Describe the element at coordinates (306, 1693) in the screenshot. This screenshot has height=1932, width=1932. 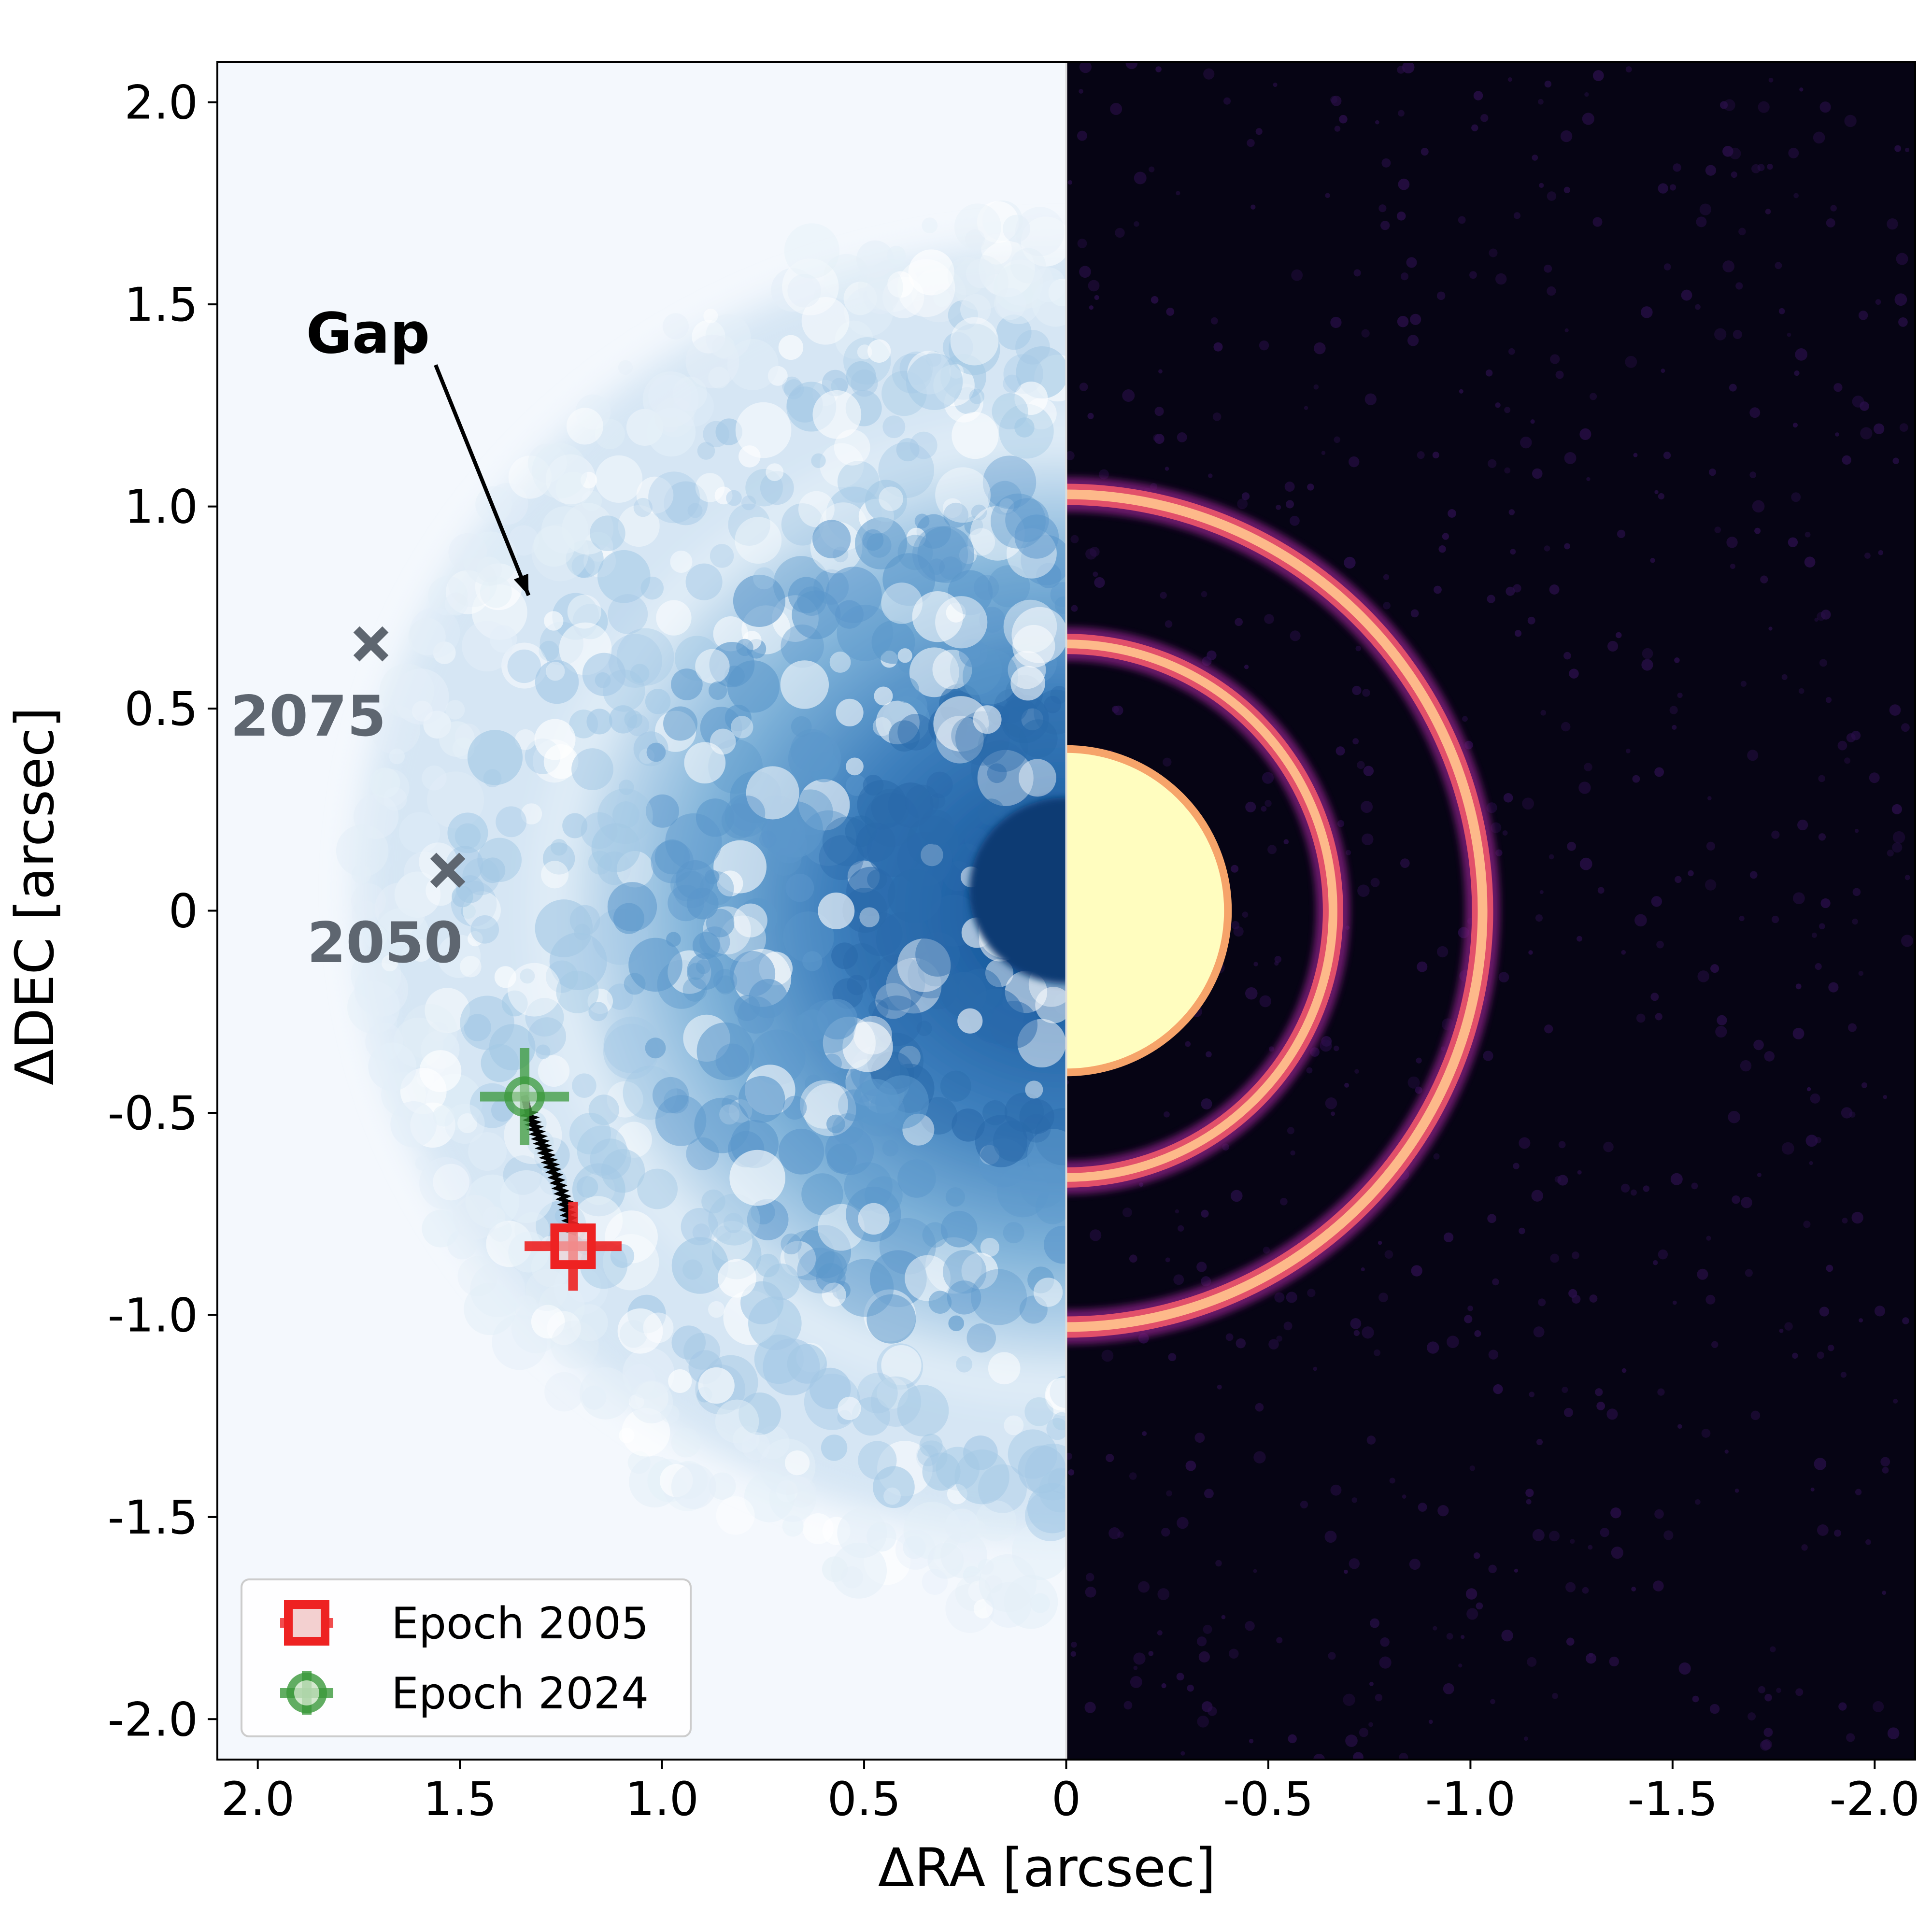
I see `legend-circle-marker` at that location.